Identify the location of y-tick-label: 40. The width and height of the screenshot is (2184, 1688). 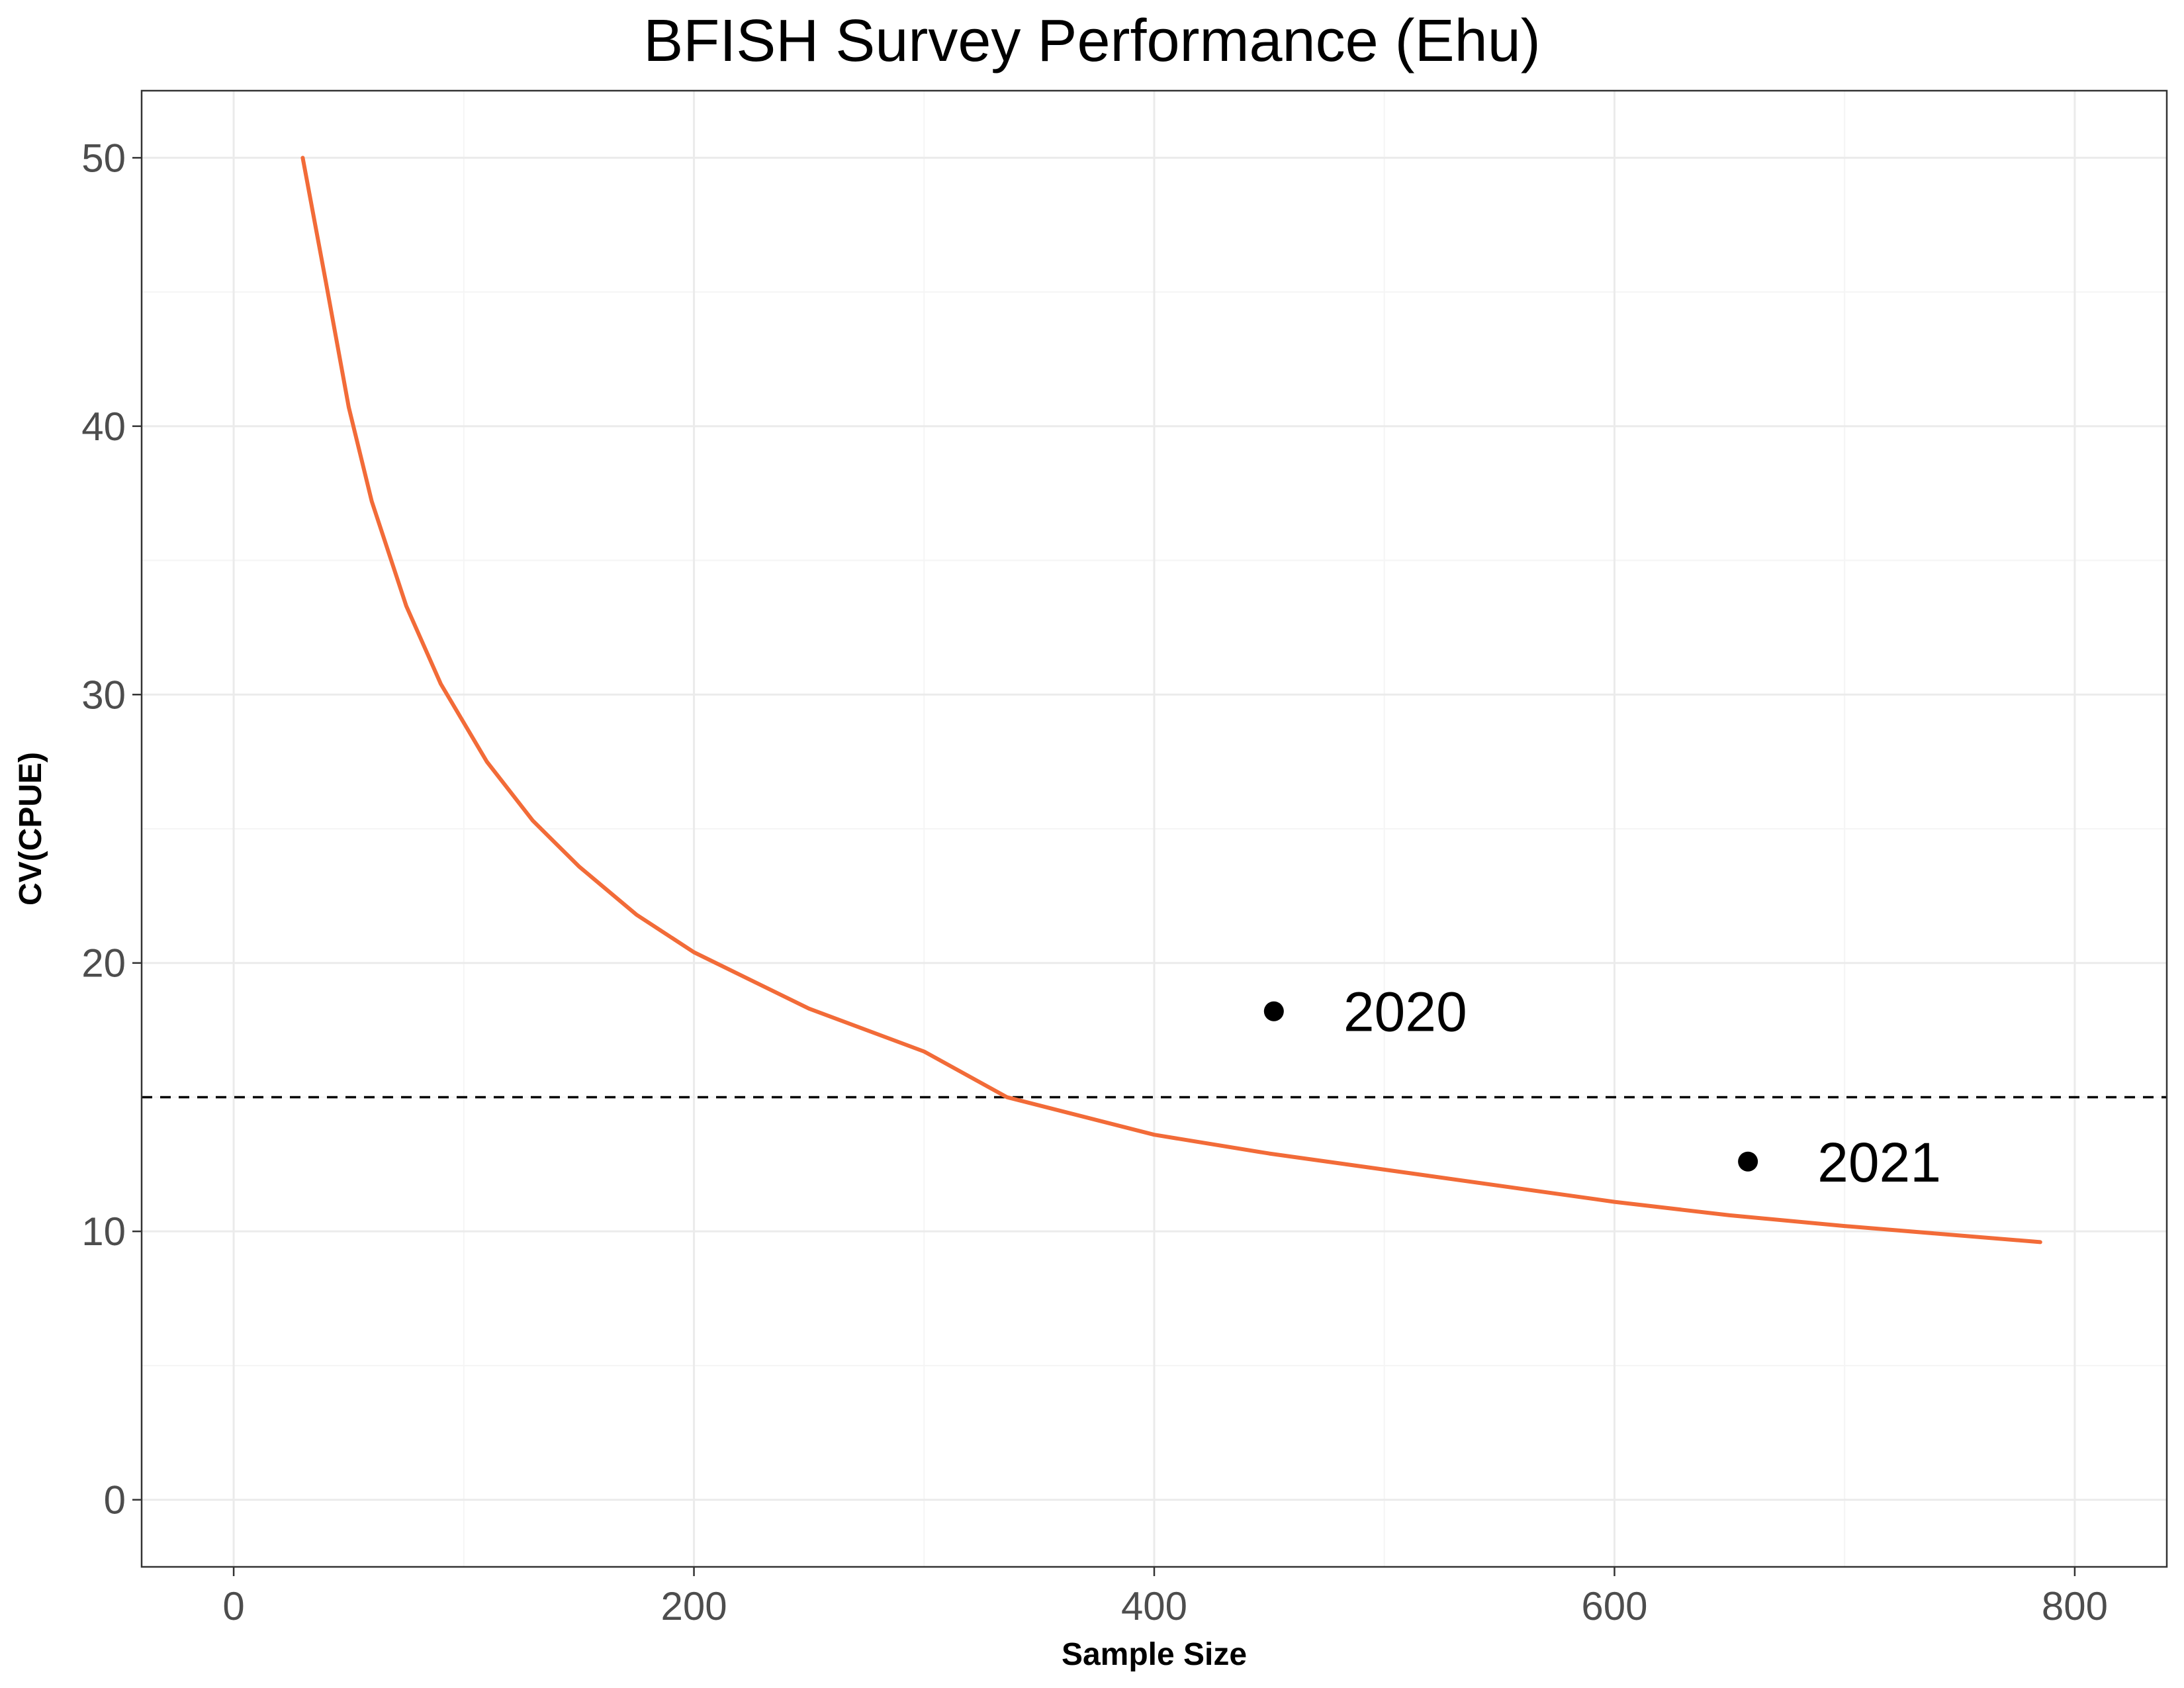
(103, 426).